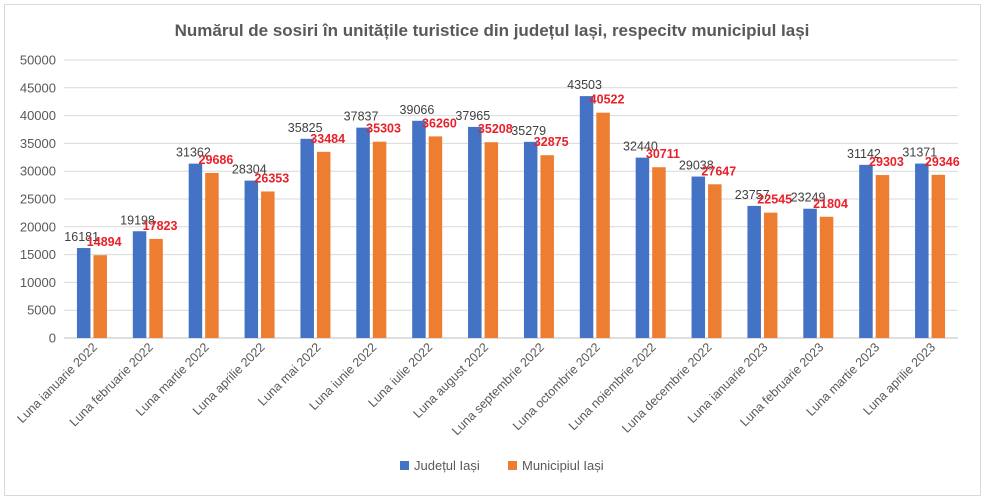 The image size is (985, 500). Describe the element at coordinates (38, 115) in the screenshot. I see `y-tick-label: 40000` at that location.